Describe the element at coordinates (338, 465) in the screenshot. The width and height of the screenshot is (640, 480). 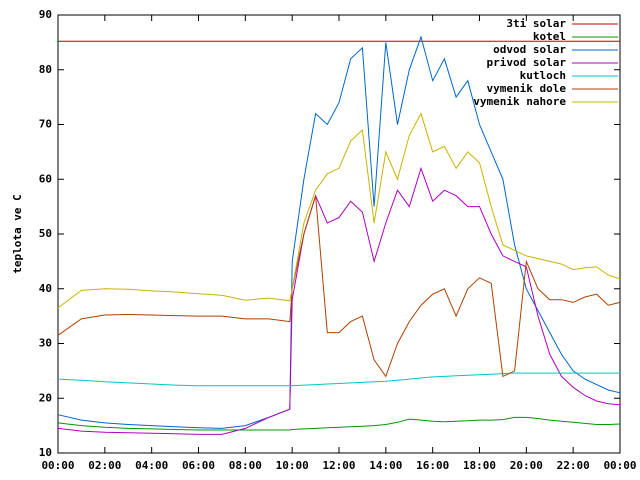
I see `x-tick-label: 12:00` at that location.